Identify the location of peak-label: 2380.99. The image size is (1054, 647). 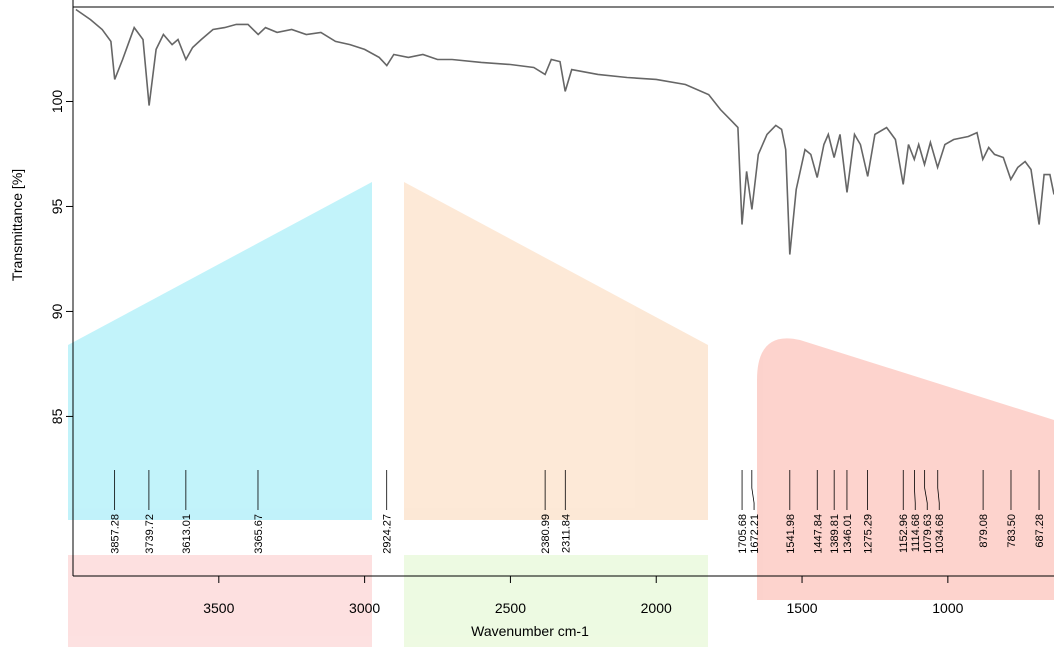
(546, 534).